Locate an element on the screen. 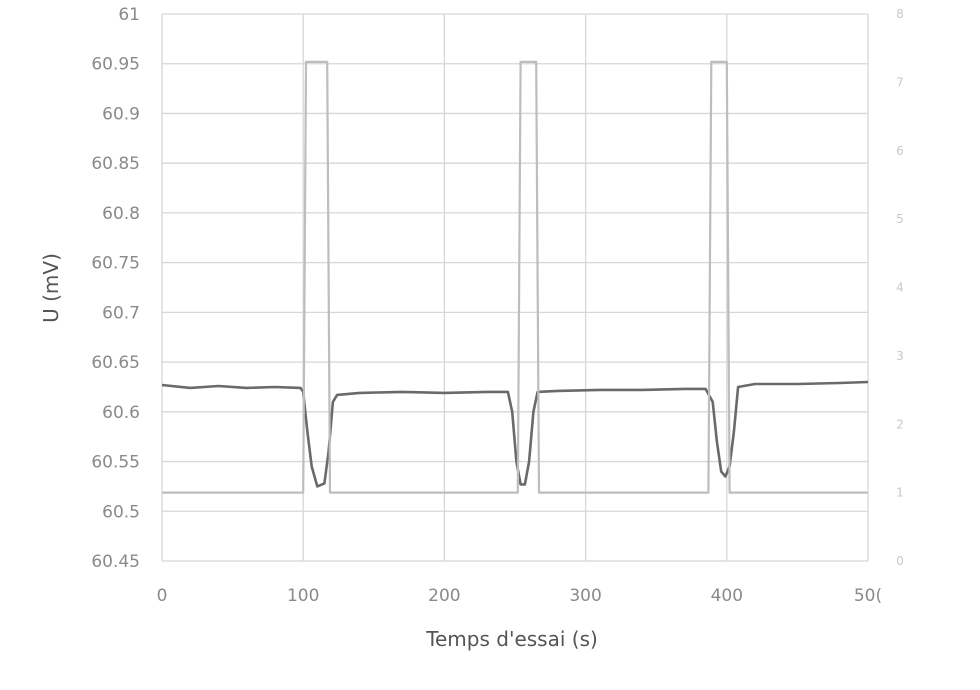 The image size is (980, 690). y-tick-label: 61 is located at coordinates (129, 15).